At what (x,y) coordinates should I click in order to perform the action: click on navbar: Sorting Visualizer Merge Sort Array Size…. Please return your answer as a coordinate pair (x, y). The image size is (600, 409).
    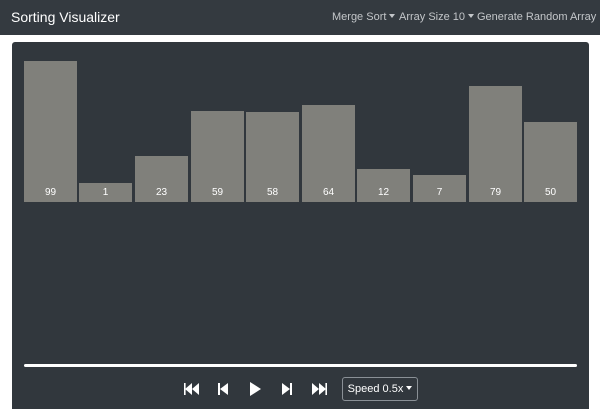
    Looking at the image, I should click on (300, 17).